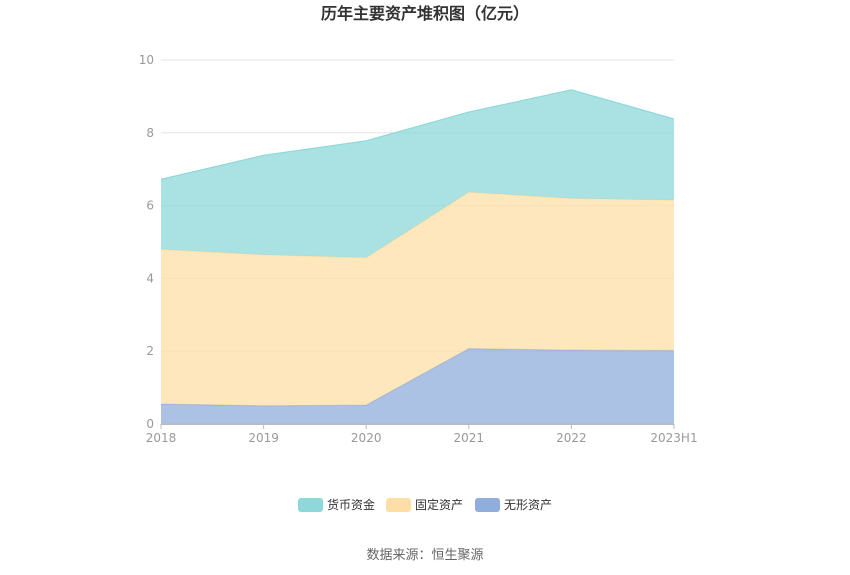 The image size is (850, 575). Describe the element at coordinates (366, 438) in the screenshot. I see `x-tick-label: 2020` at that location.